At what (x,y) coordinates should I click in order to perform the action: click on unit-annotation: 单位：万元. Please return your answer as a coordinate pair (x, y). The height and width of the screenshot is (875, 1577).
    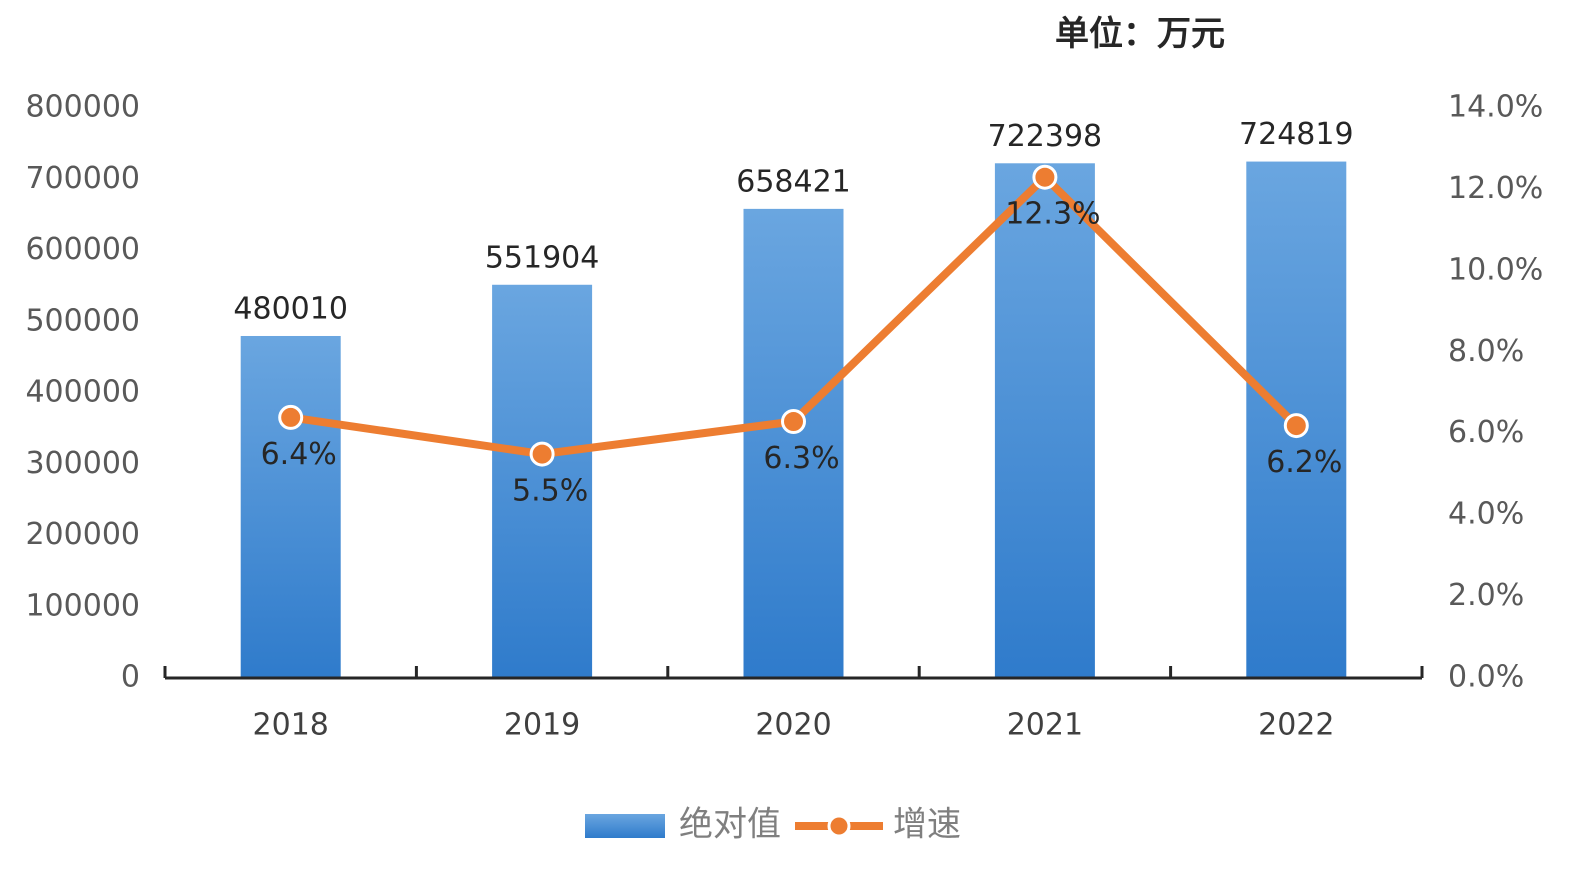
    Looking at the image, I should click on (1140, 34).